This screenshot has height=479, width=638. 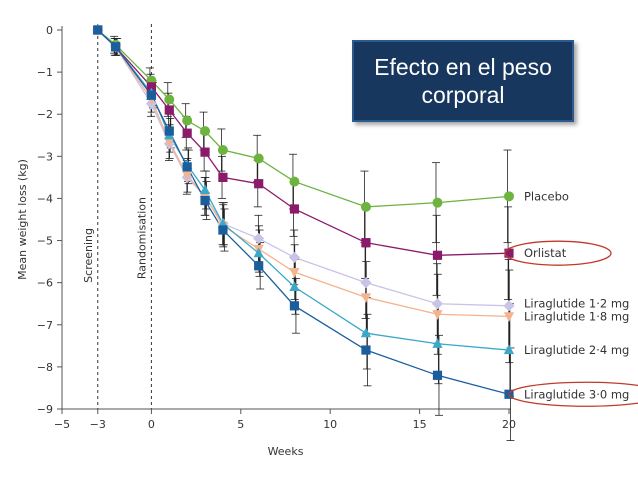 What do you see at coordinates (49, 30) in the screenshot?
I see `y-tick-label: 0` at bounding box center [49, 30].